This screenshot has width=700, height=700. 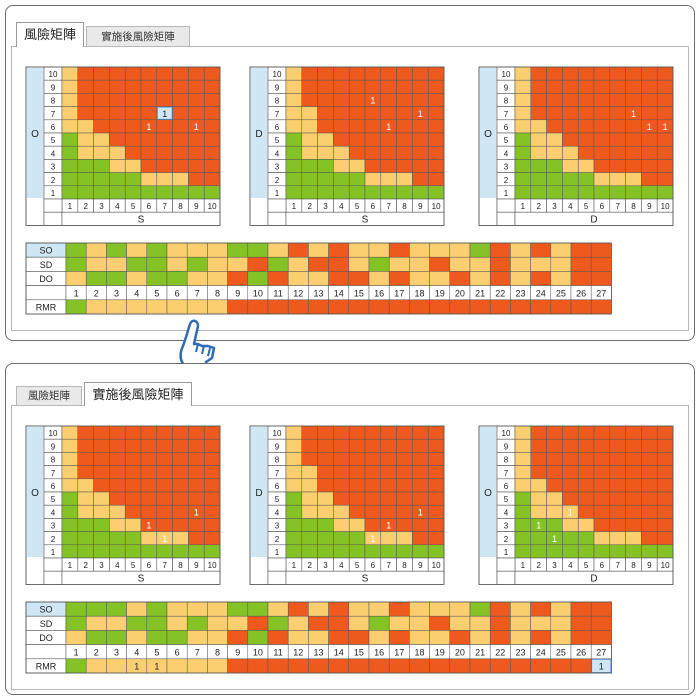 I want to click on rmr-number: 5, so click(x=156, y=652).